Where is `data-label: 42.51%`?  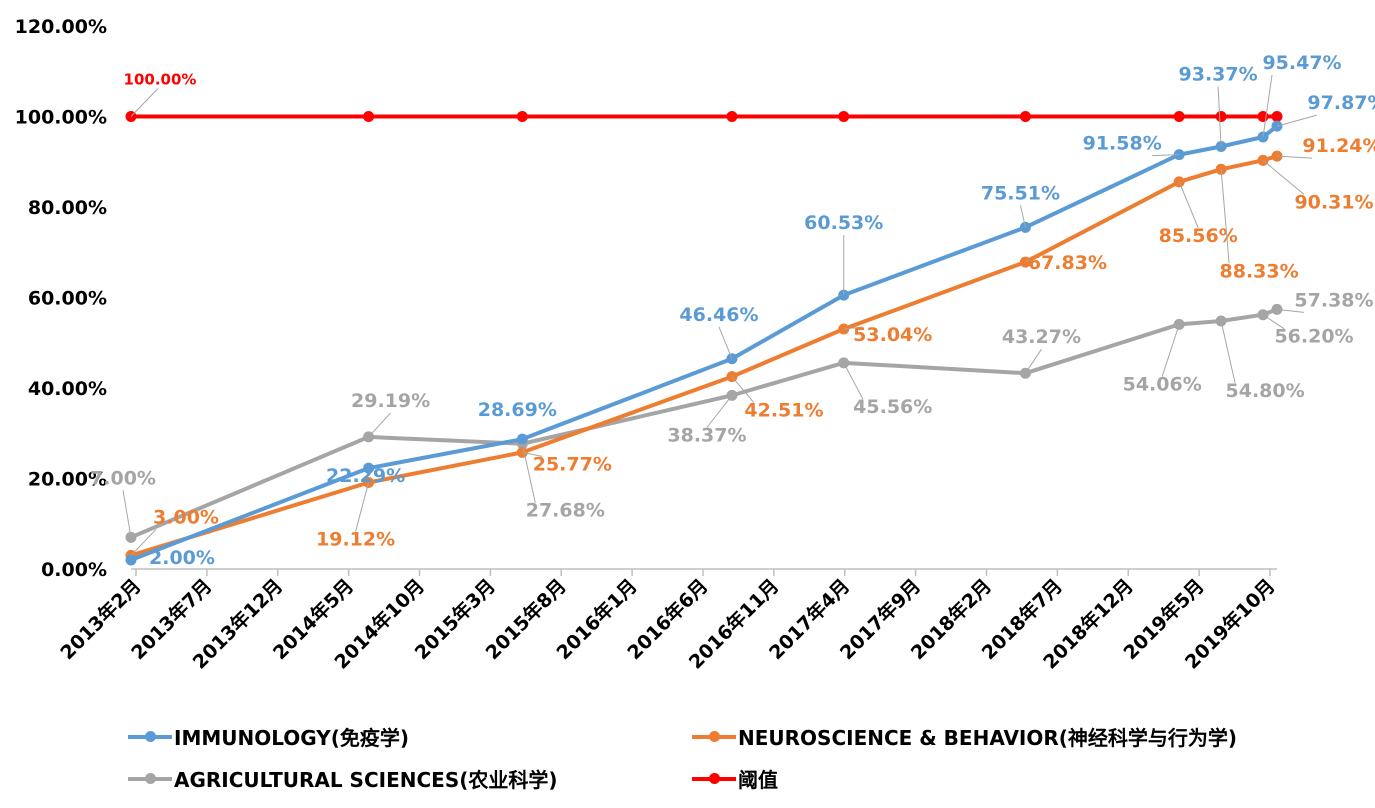
data-label: 42.51% is located at coordinates (783, 411).